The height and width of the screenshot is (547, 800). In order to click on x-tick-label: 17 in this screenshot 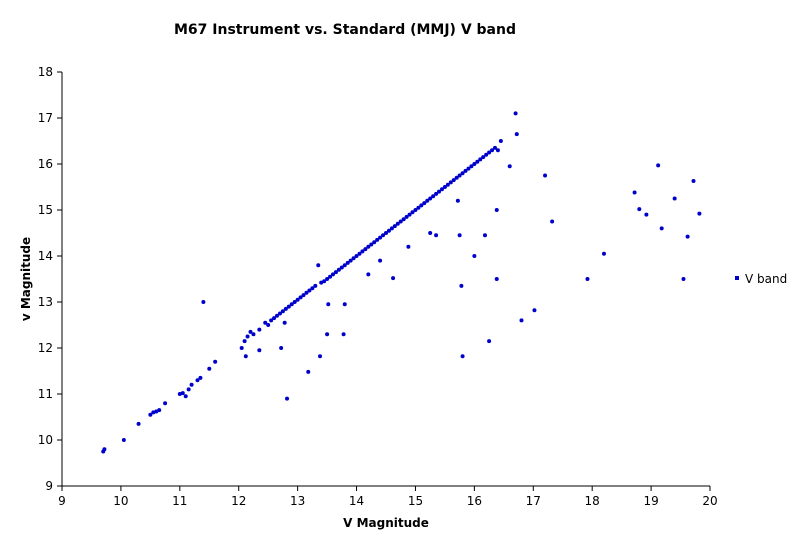, I will do `click(533, 501)`.